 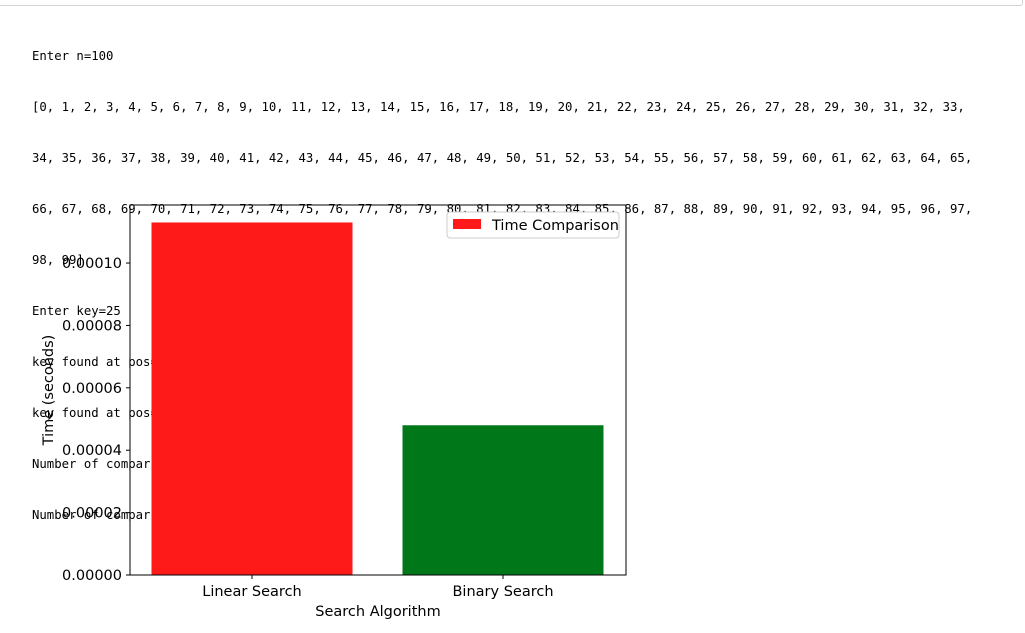 What do you see at coordinates (555, 226) in the screenshot?
I see `legend-label: Time Comparison` at bounding box center [555, 226].